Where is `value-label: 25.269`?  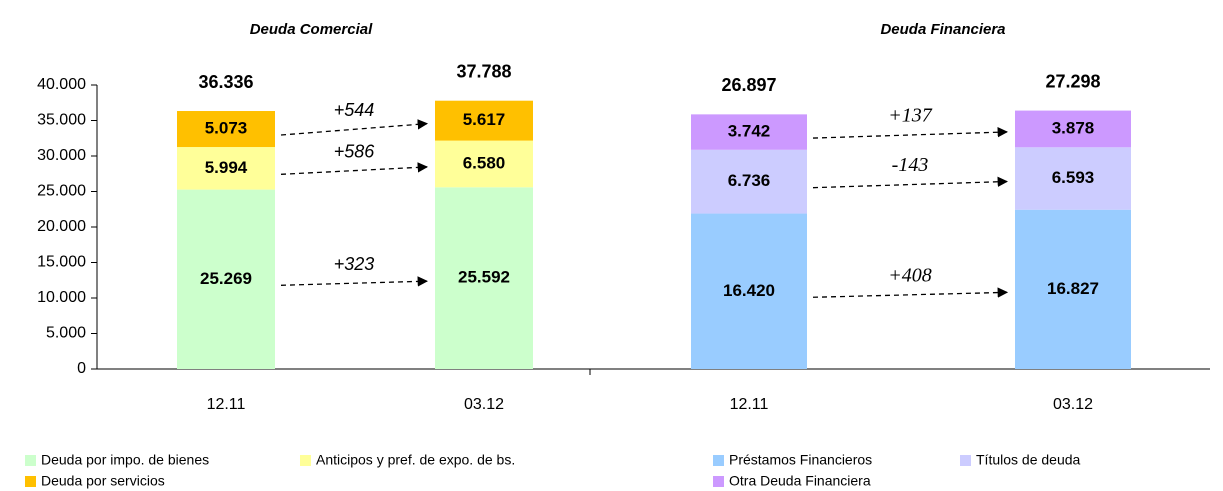 value-label: 25.269 is located at coordinates (226, 278).